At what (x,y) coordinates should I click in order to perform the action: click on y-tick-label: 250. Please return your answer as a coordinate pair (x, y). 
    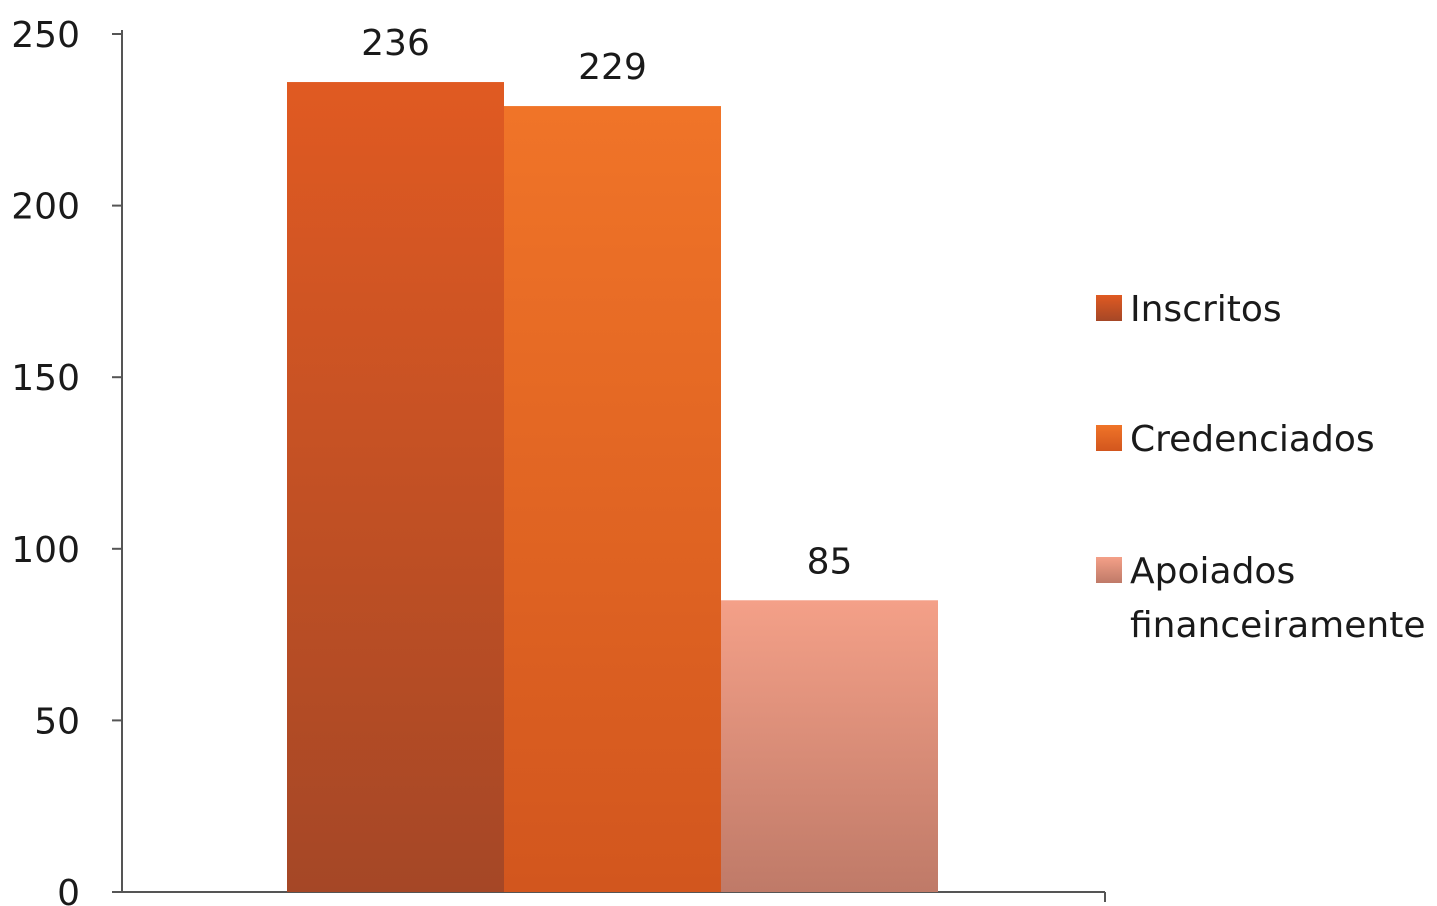
    Looking at the image, I should click on (45, 35).